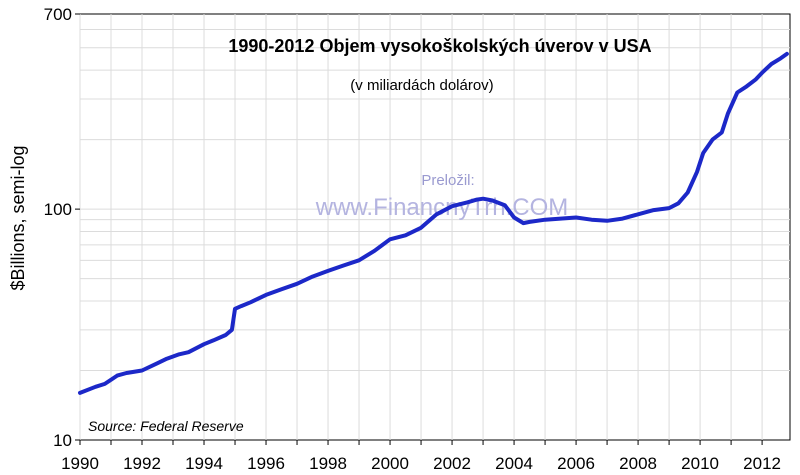  Describe the element at coordinates (80, 463) in the screenshot. I see `x-tick-label: 1990` at that location.